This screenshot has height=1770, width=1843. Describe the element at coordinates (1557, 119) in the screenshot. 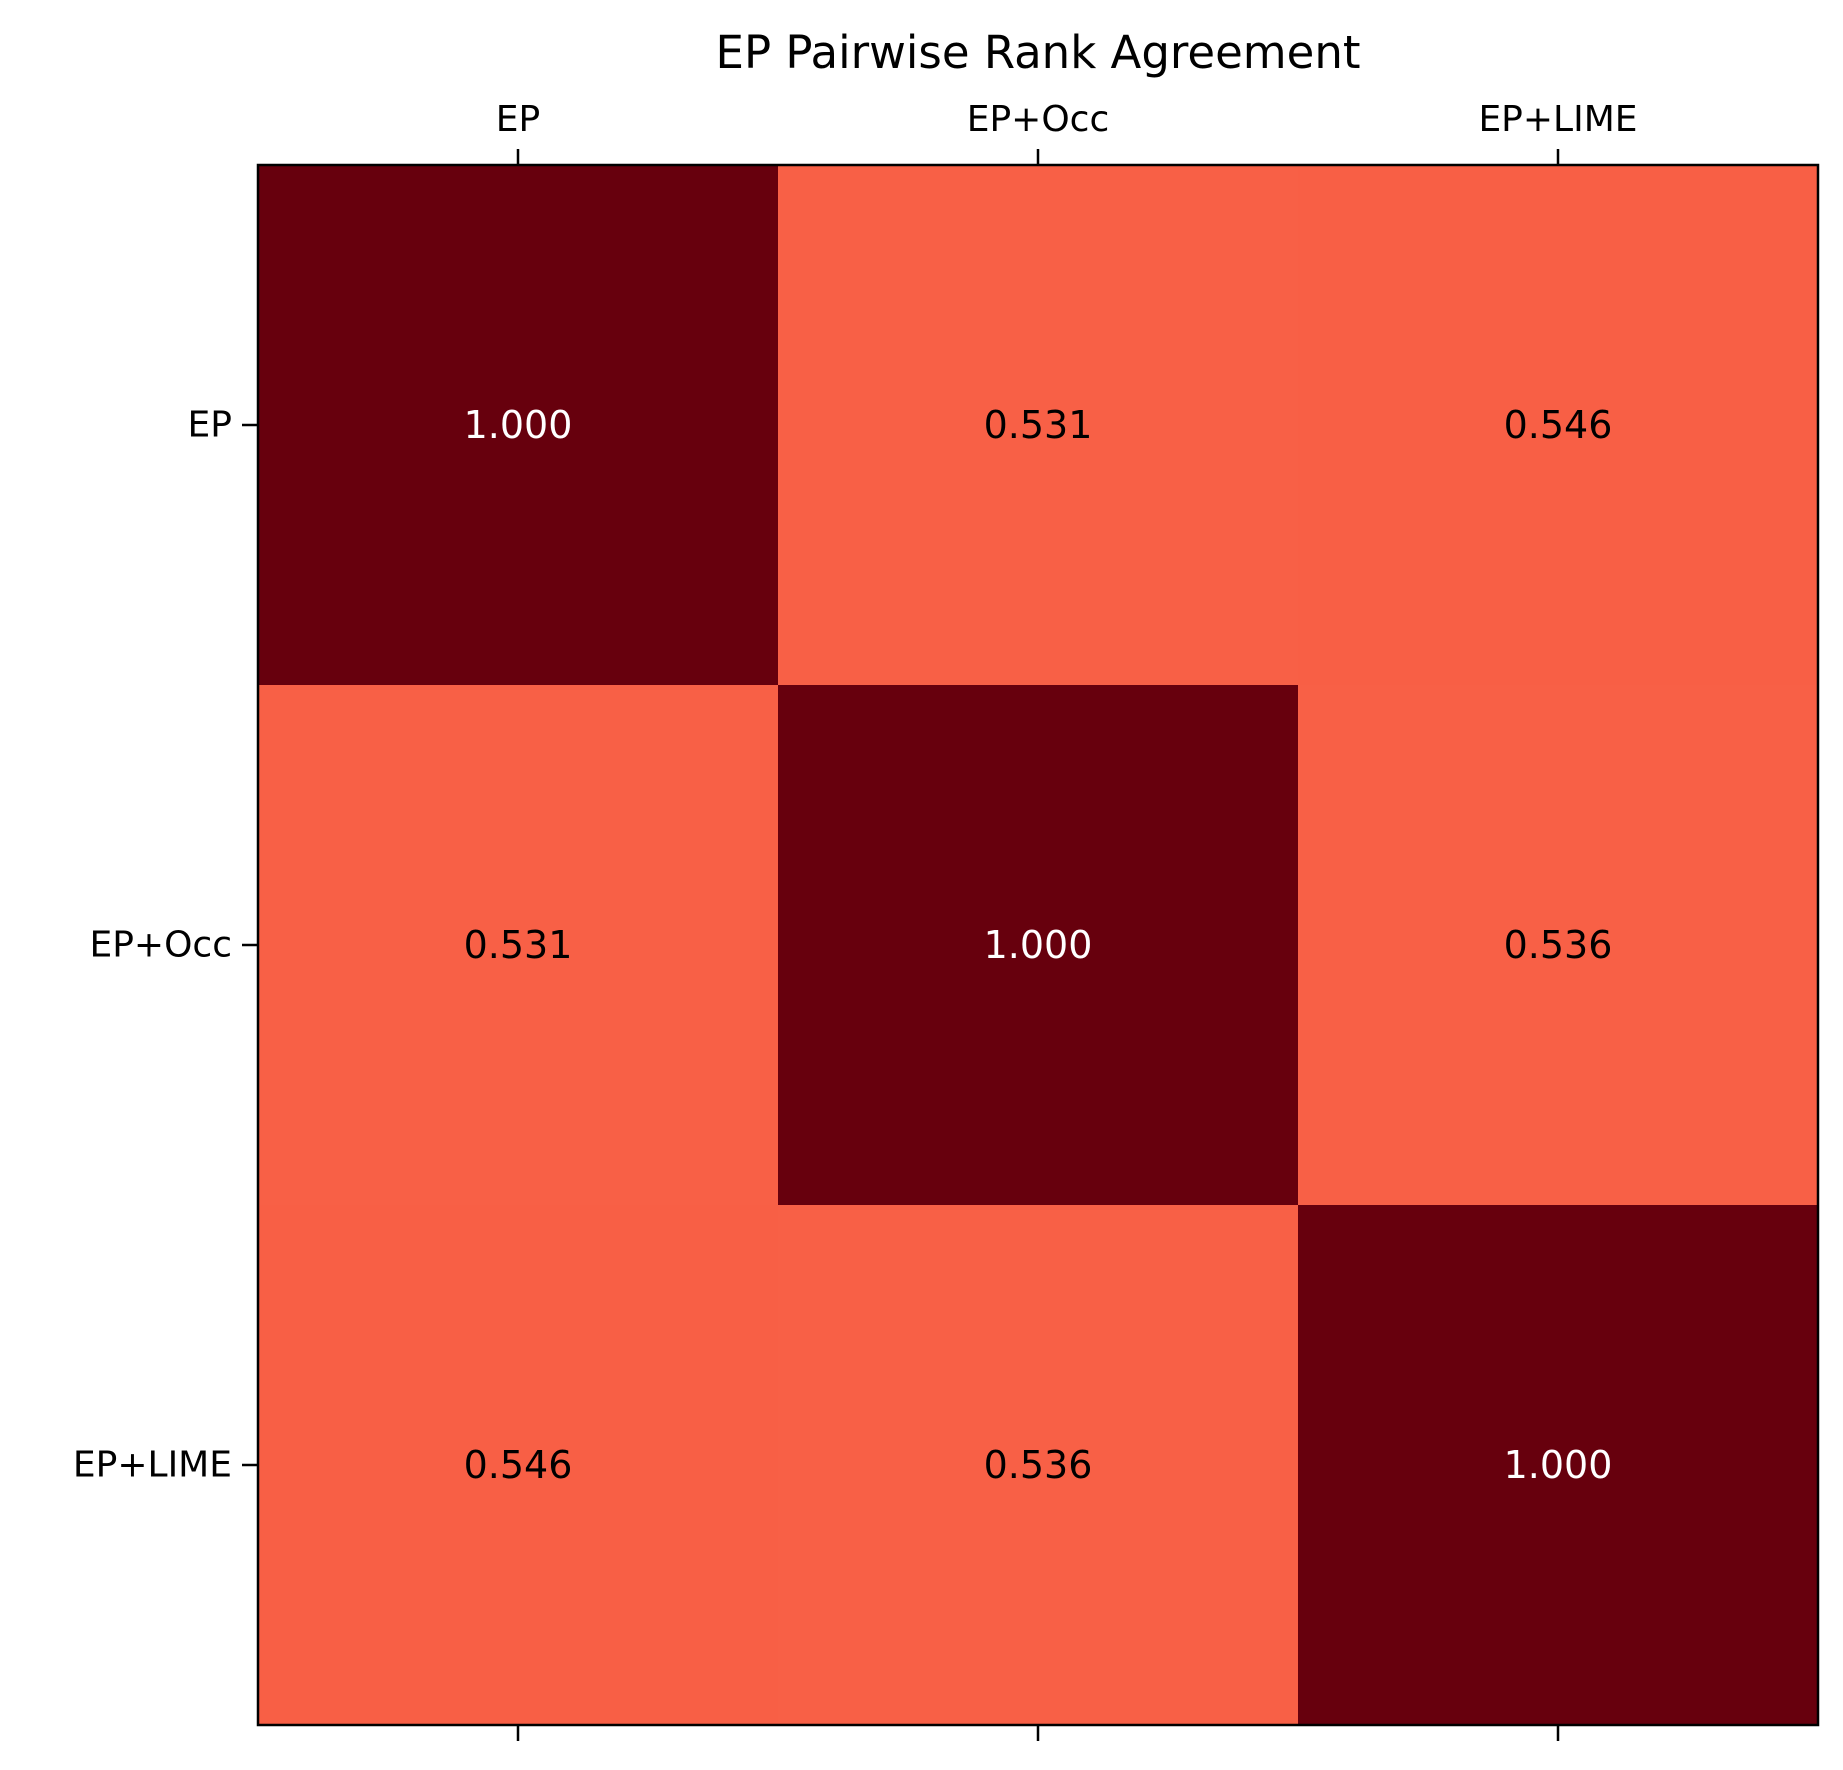

I see `x-tick-label: EP+LIME` at that location.